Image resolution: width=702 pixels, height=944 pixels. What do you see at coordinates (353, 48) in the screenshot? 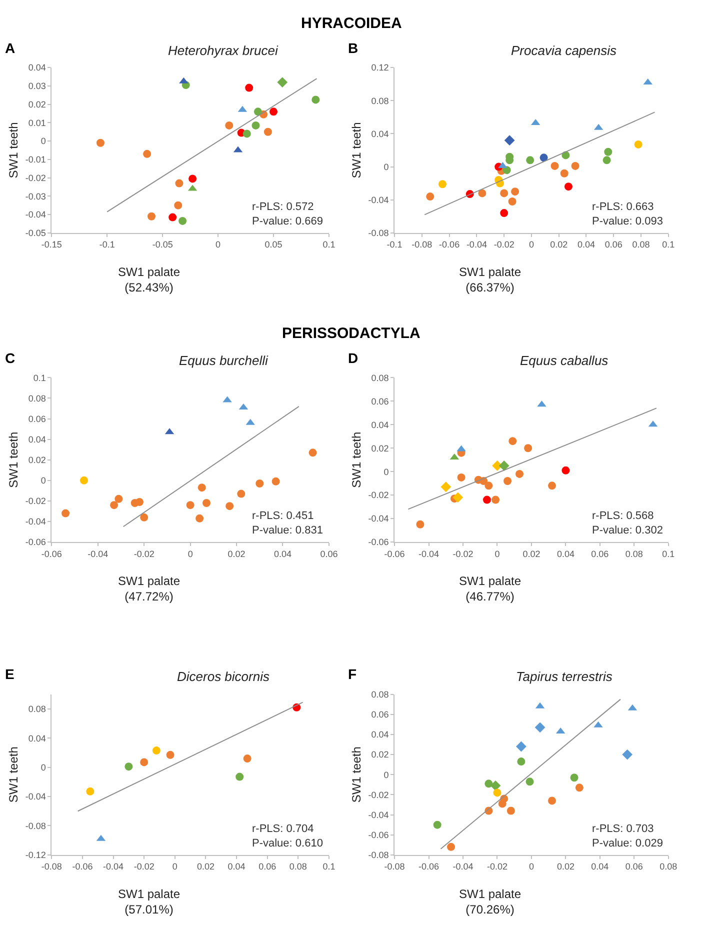
I see `text: B` at bounding box center [353, 48].